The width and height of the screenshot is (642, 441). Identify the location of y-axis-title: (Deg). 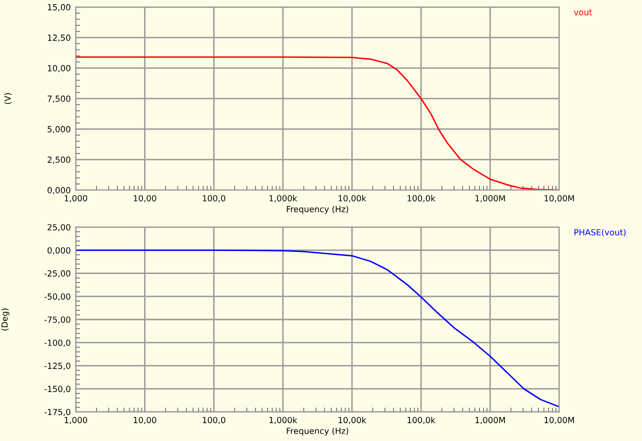
(5, 319).